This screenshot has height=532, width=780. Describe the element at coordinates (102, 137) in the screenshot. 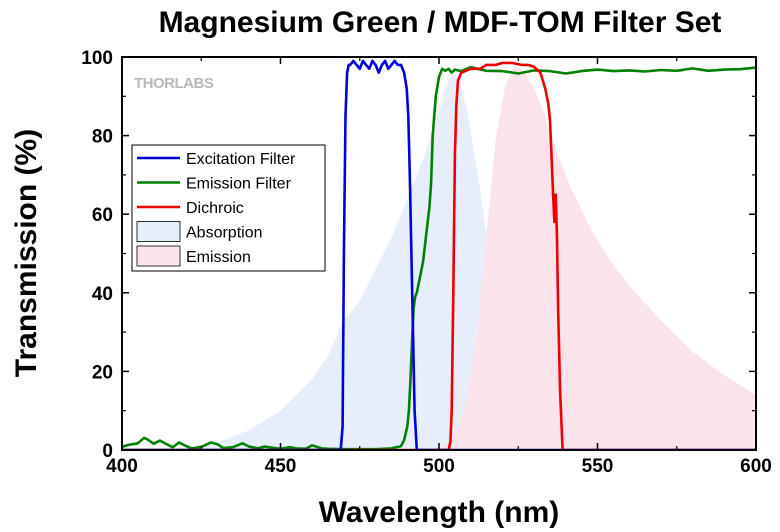

I see `y-tick-label: 80` at that location.